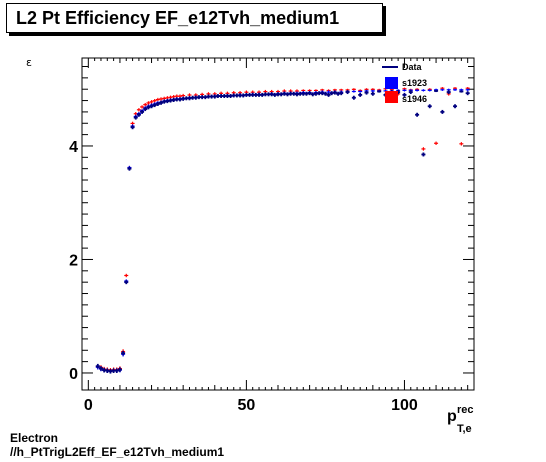 The height and width of the screenshot is (462, 546). What do you see at coordinates (412, 67) in the screenshot?
I see `legend-data-label: Data` at bounding box center [412, 67].